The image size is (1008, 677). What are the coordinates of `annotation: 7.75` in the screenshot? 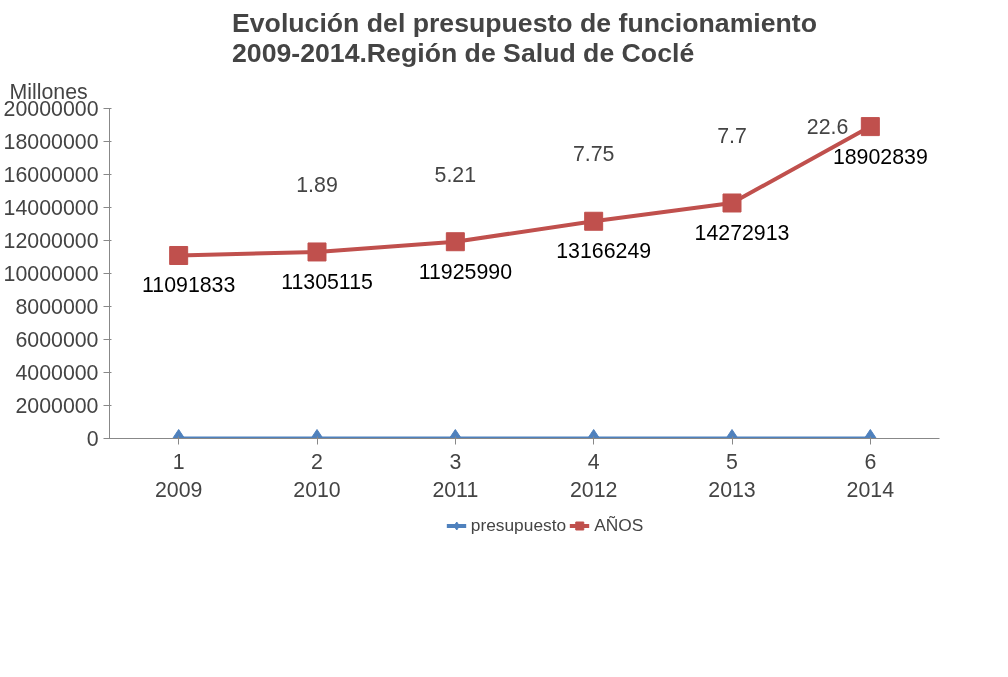 It's located at (593, 154).